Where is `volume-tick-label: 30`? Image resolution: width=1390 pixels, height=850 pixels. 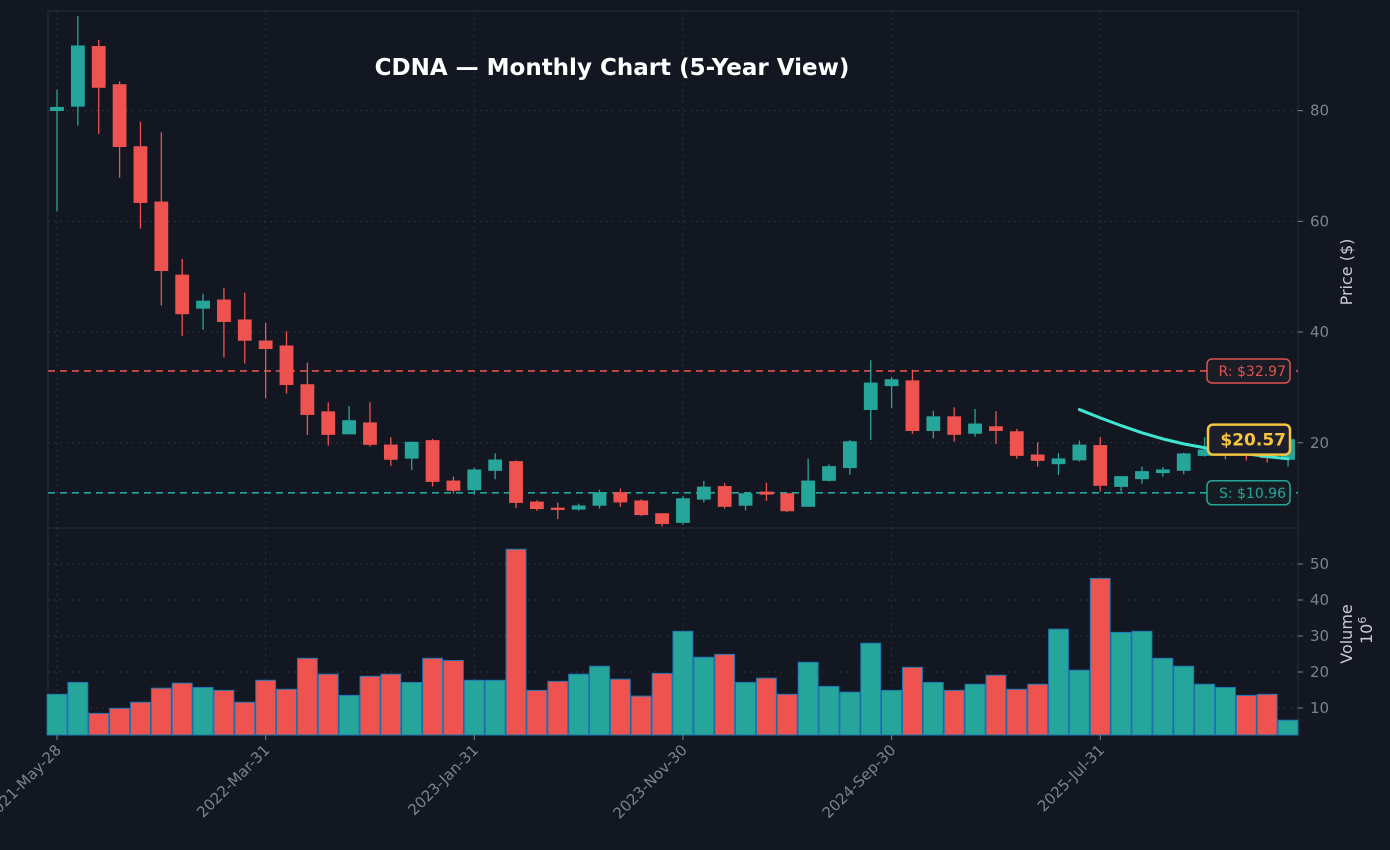 volume-tick-label: 30 is located at coordinates (1319, 636).